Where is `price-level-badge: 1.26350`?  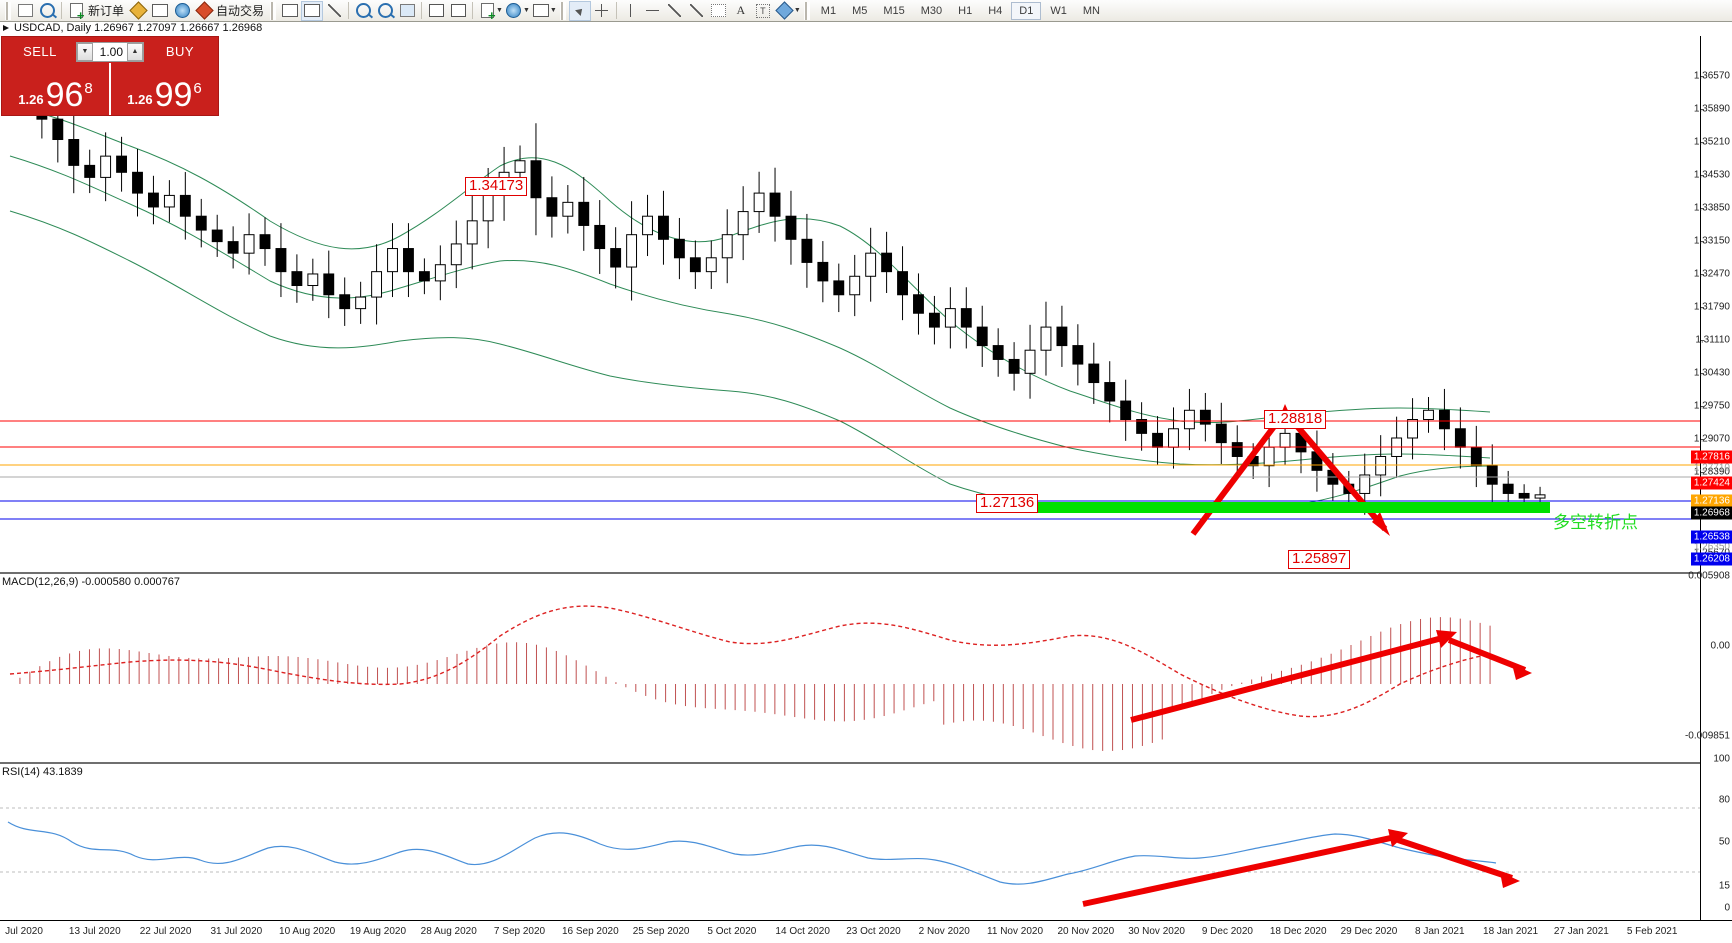 price-level-badge: 1.26350 is located at coordinates (1711, 547).